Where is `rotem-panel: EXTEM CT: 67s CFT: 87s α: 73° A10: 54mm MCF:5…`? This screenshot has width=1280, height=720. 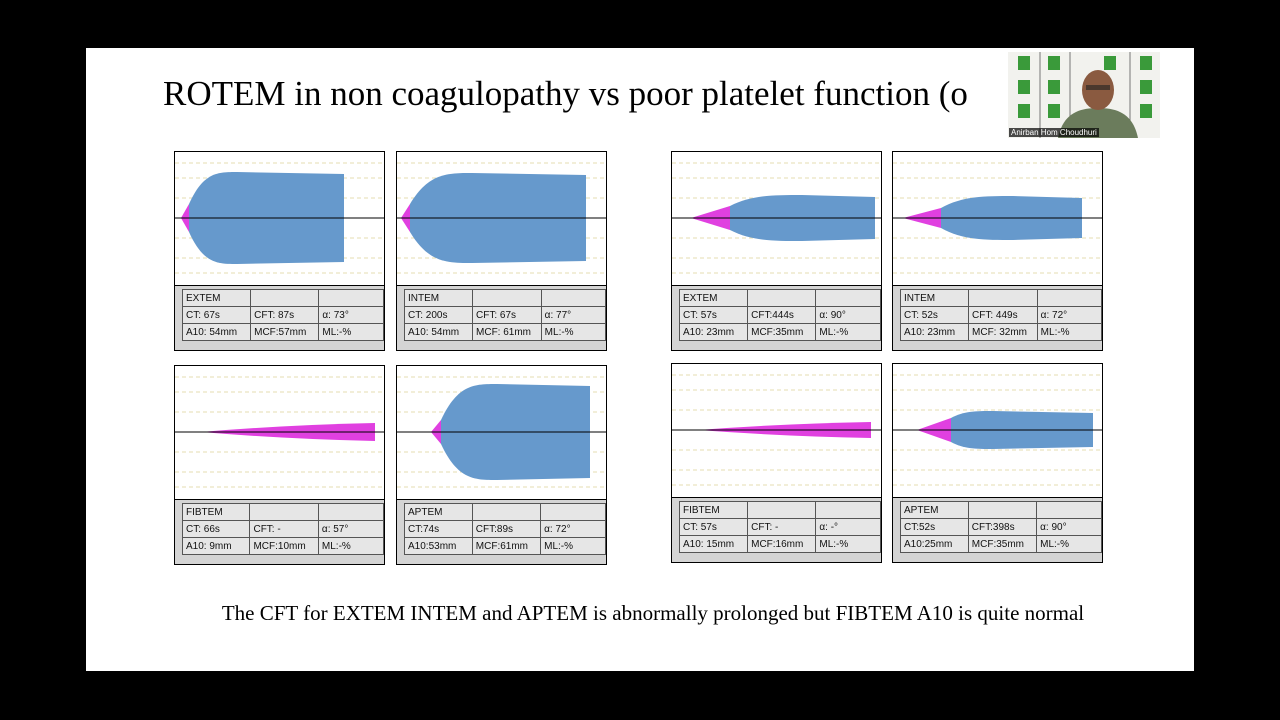 rotem-panel: EXTEM CT: 67s CFT: 87s α: 73° A10: 54mm MCF:5… is located at coordinates (279, 251).